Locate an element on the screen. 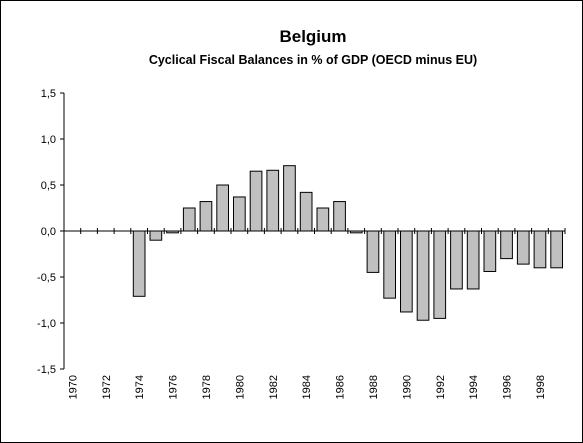 This screenshot has height=443, width=583. x-tick-label: 1974 is located at coordinates (140, 387).